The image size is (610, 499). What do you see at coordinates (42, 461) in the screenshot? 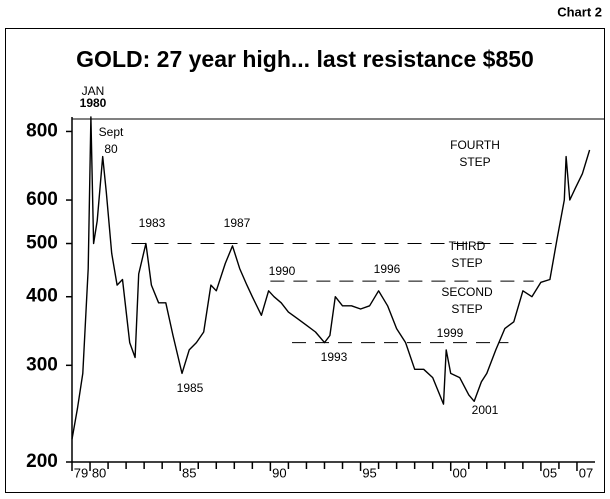
I see `y-tick-label: 200` at bounding box center [42, 461].